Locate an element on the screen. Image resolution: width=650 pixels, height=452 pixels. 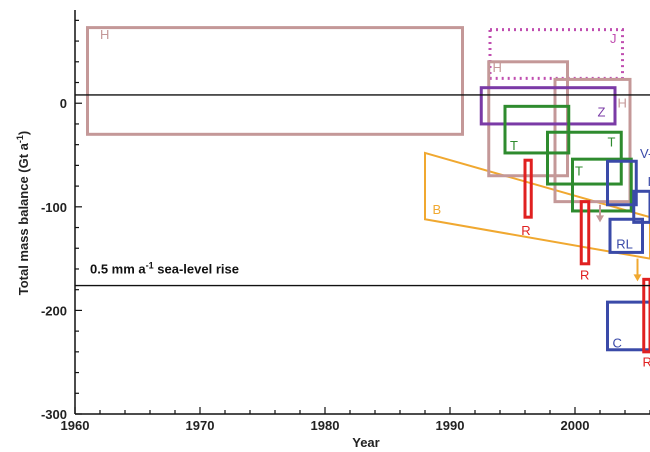
x-tick-label: 1990 is located at coordinates (450, 425).